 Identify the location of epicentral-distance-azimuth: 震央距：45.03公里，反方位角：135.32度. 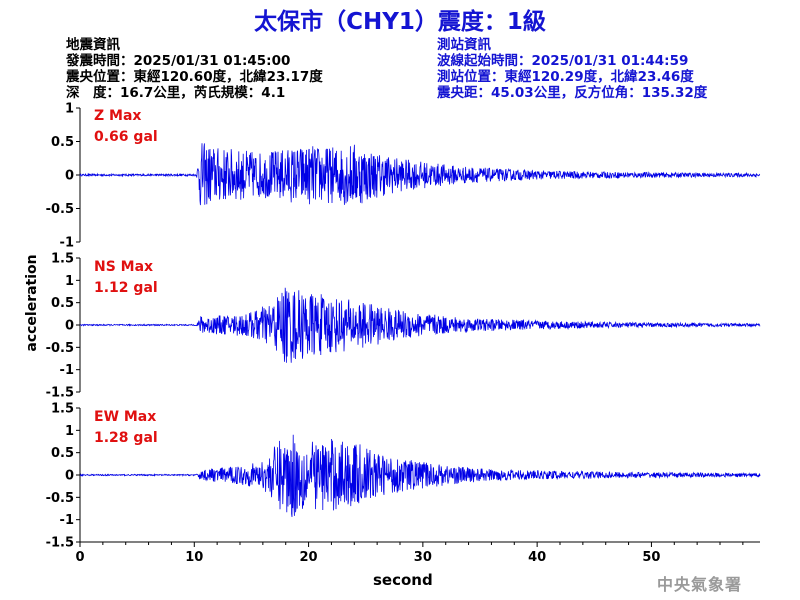
(572, 93).